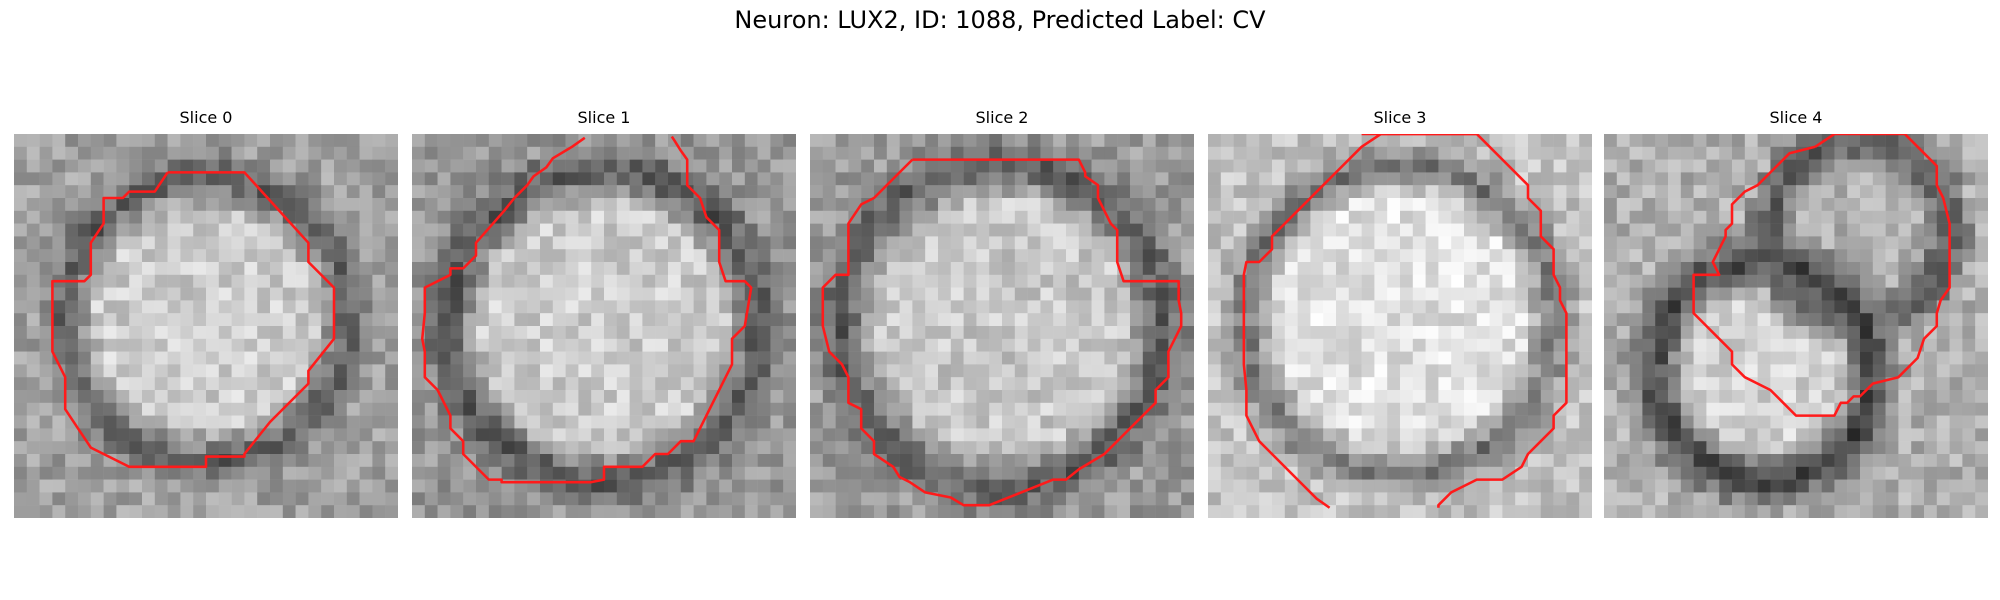  Describe the element at coordinates (1002, 117) in the screenshot. I see `slice-title-2: Slice 2` at that location.